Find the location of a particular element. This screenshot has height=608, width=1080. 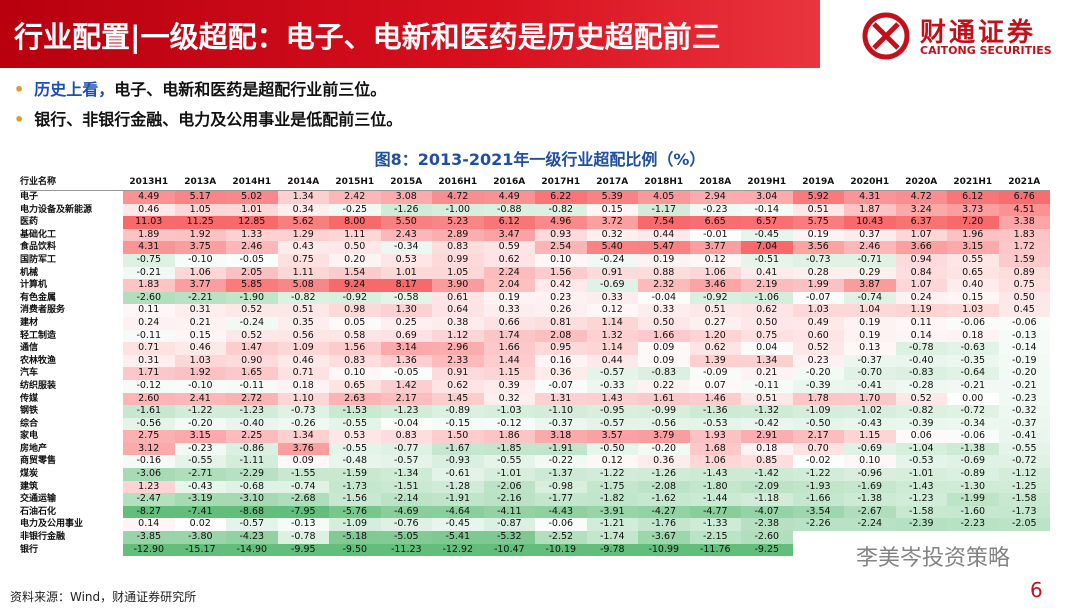

table-cell: -1.32 is located at coordinates (767, 411).